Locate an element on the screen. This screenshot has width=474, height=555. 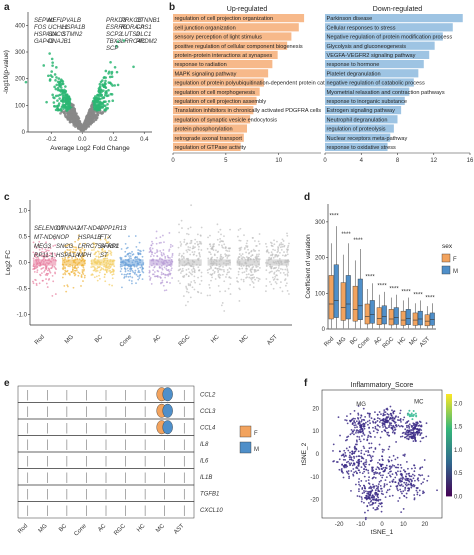
down-term-label: Neutrophil degranulation is located at coordinates (357, 120).